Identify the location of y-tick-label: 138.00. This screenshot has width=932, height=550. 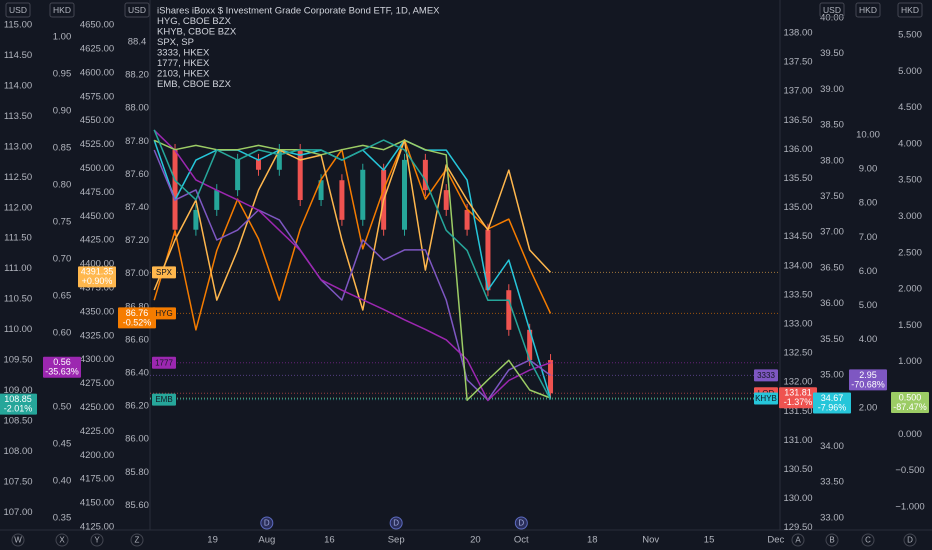
(797, 33).